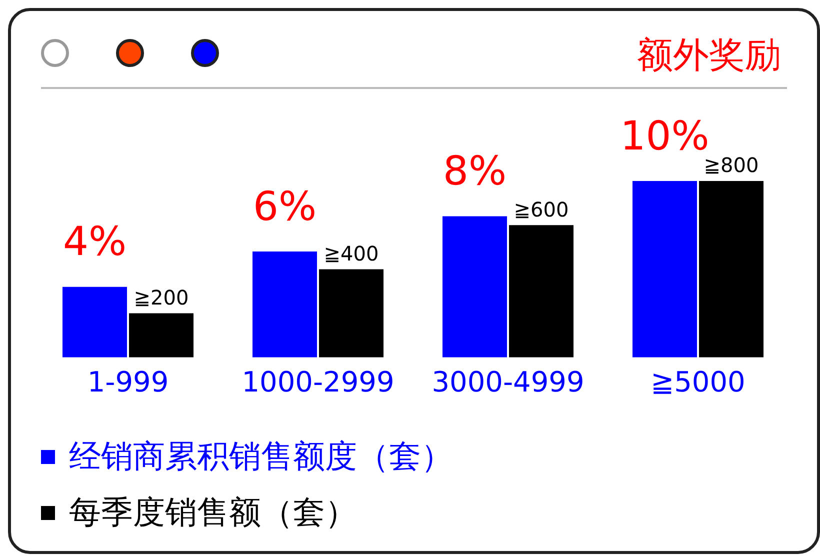 This screenshot has height=556, width=820. I want to click on legend-label: 每季度销售额（套）, so click(213, 512).